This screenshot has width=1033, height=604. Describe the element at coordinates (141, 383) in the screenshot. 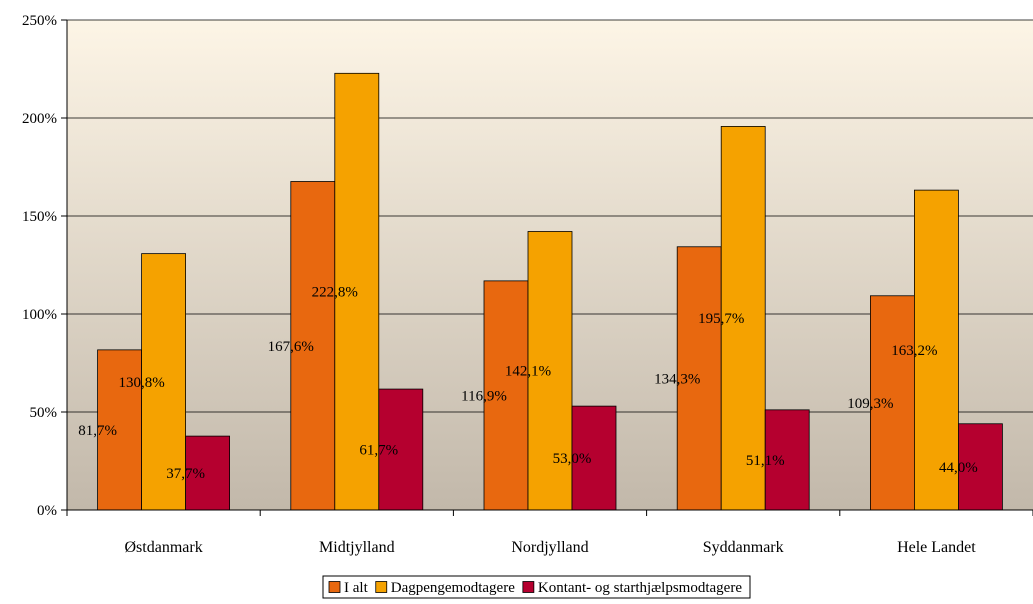

I see `data-label: 130,8%` at that location.